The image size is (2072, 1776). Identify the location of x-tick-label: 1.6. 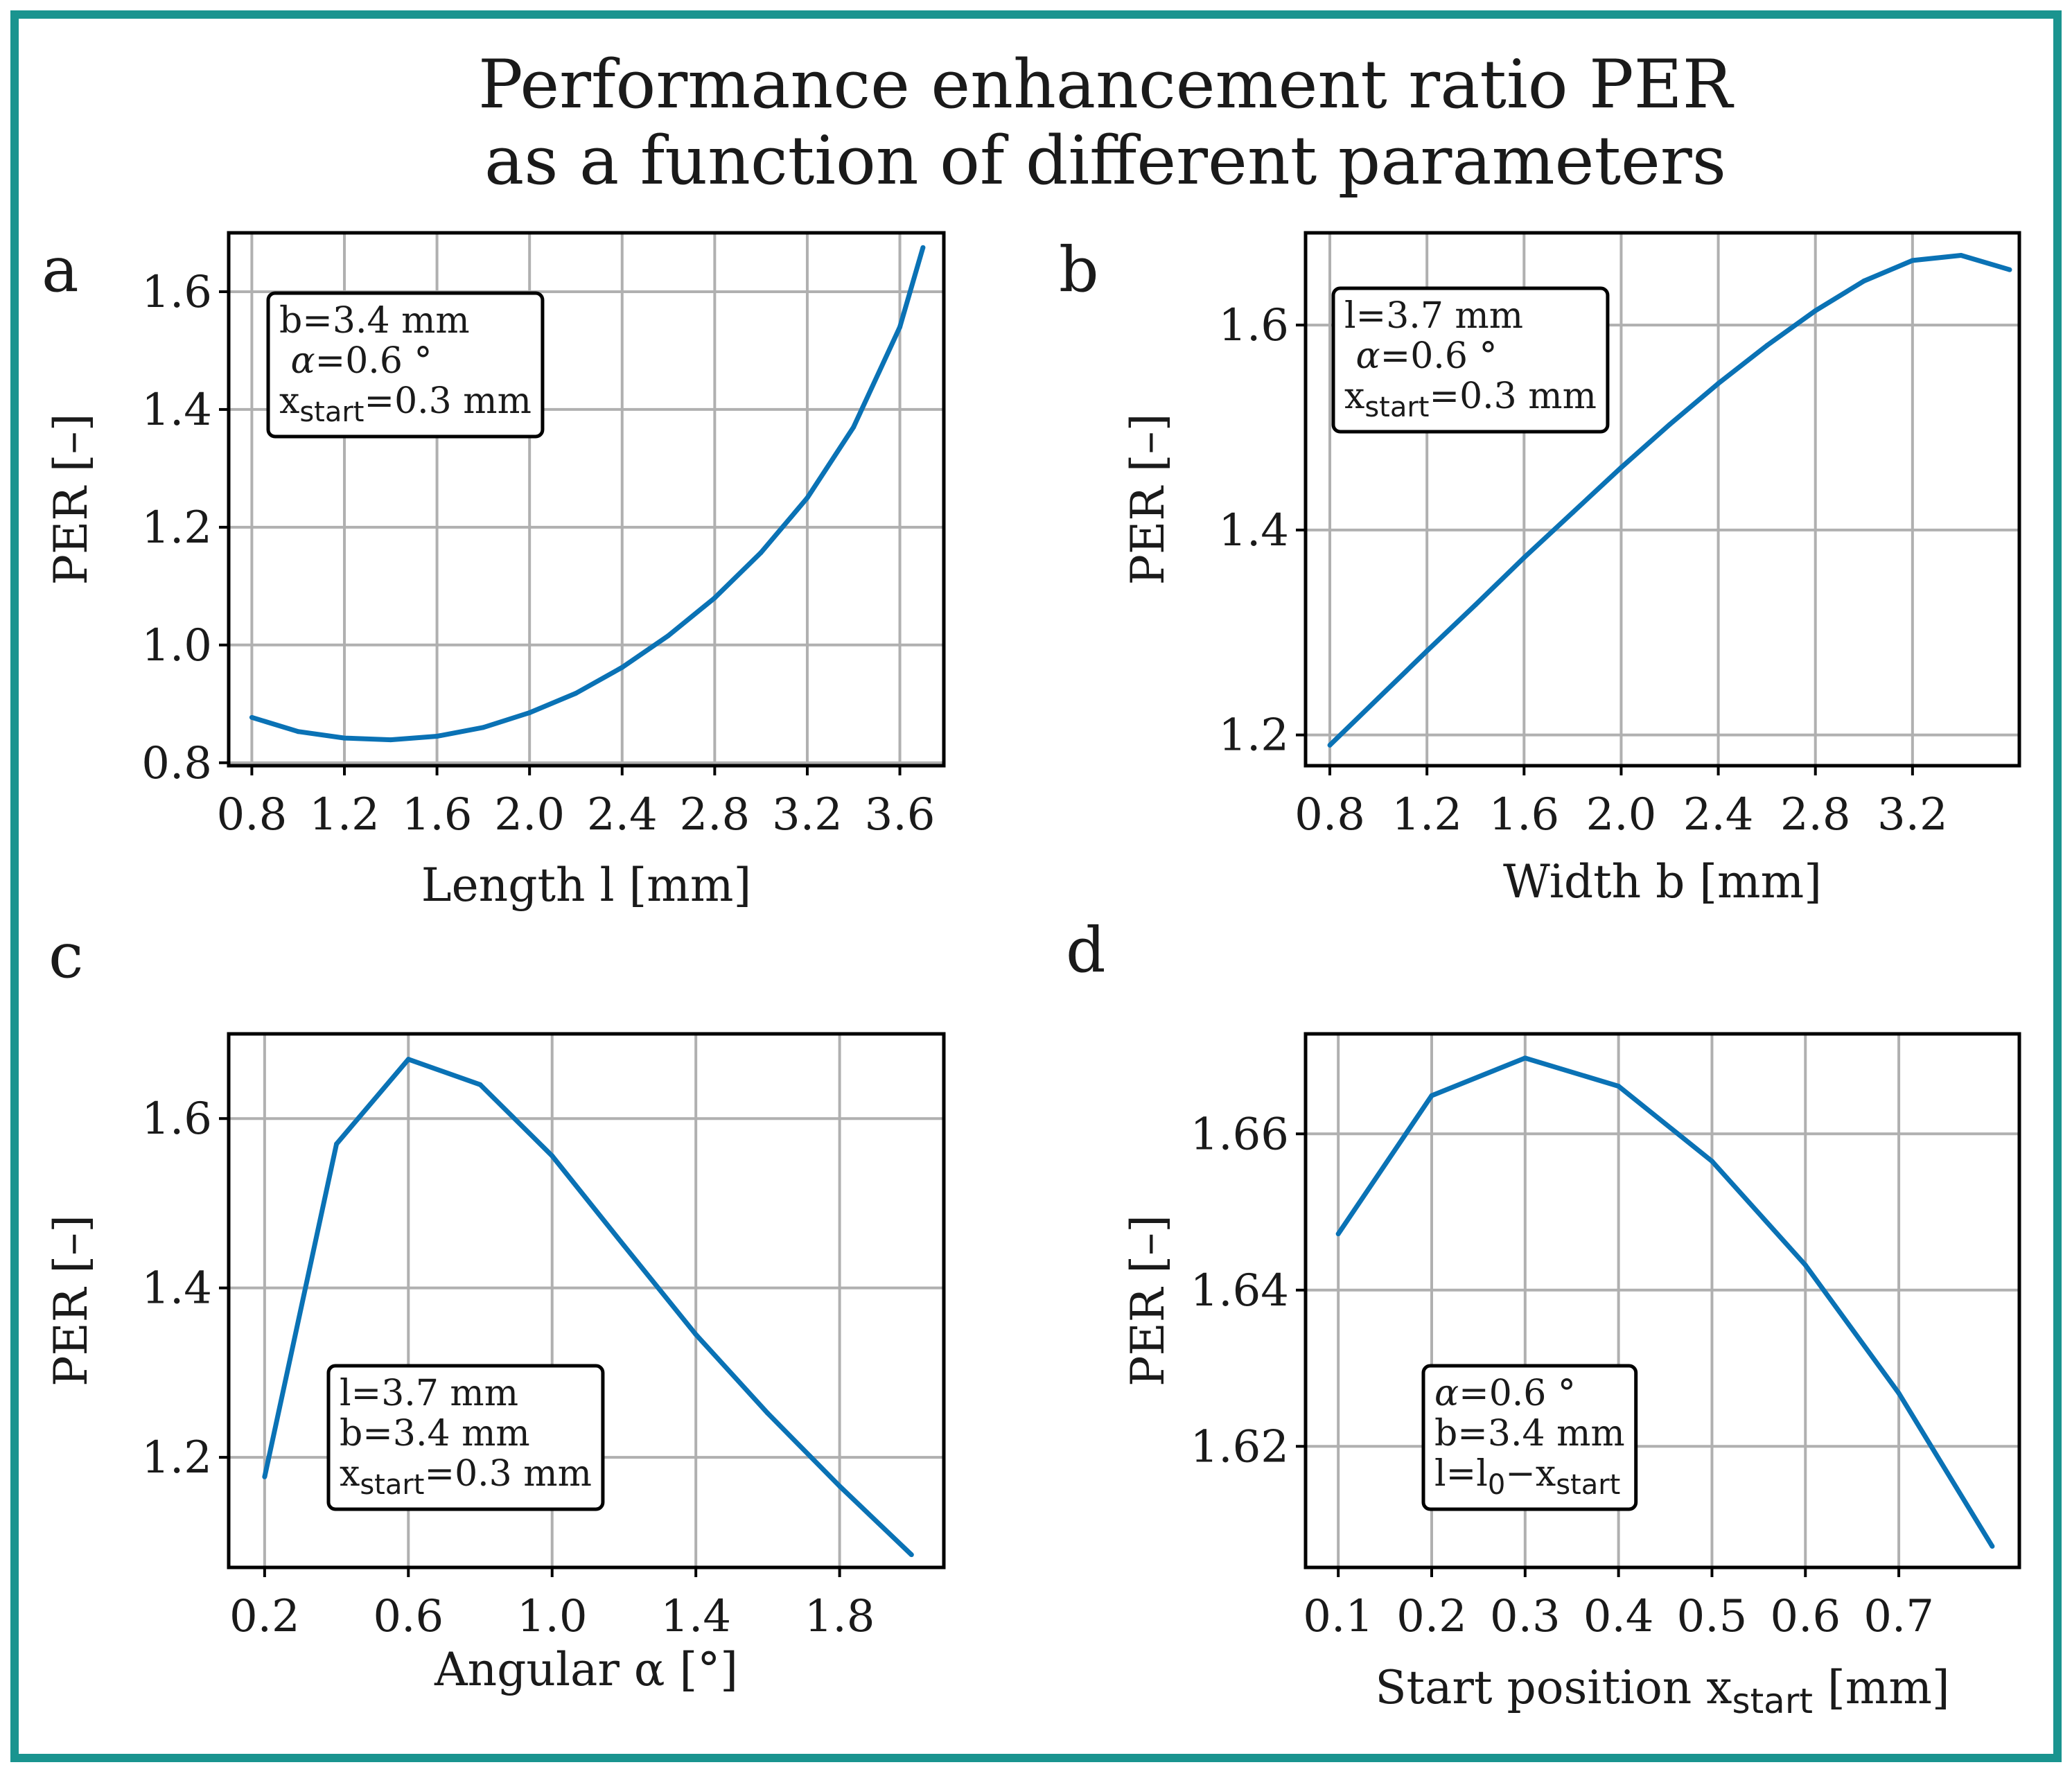
(1524, 815).